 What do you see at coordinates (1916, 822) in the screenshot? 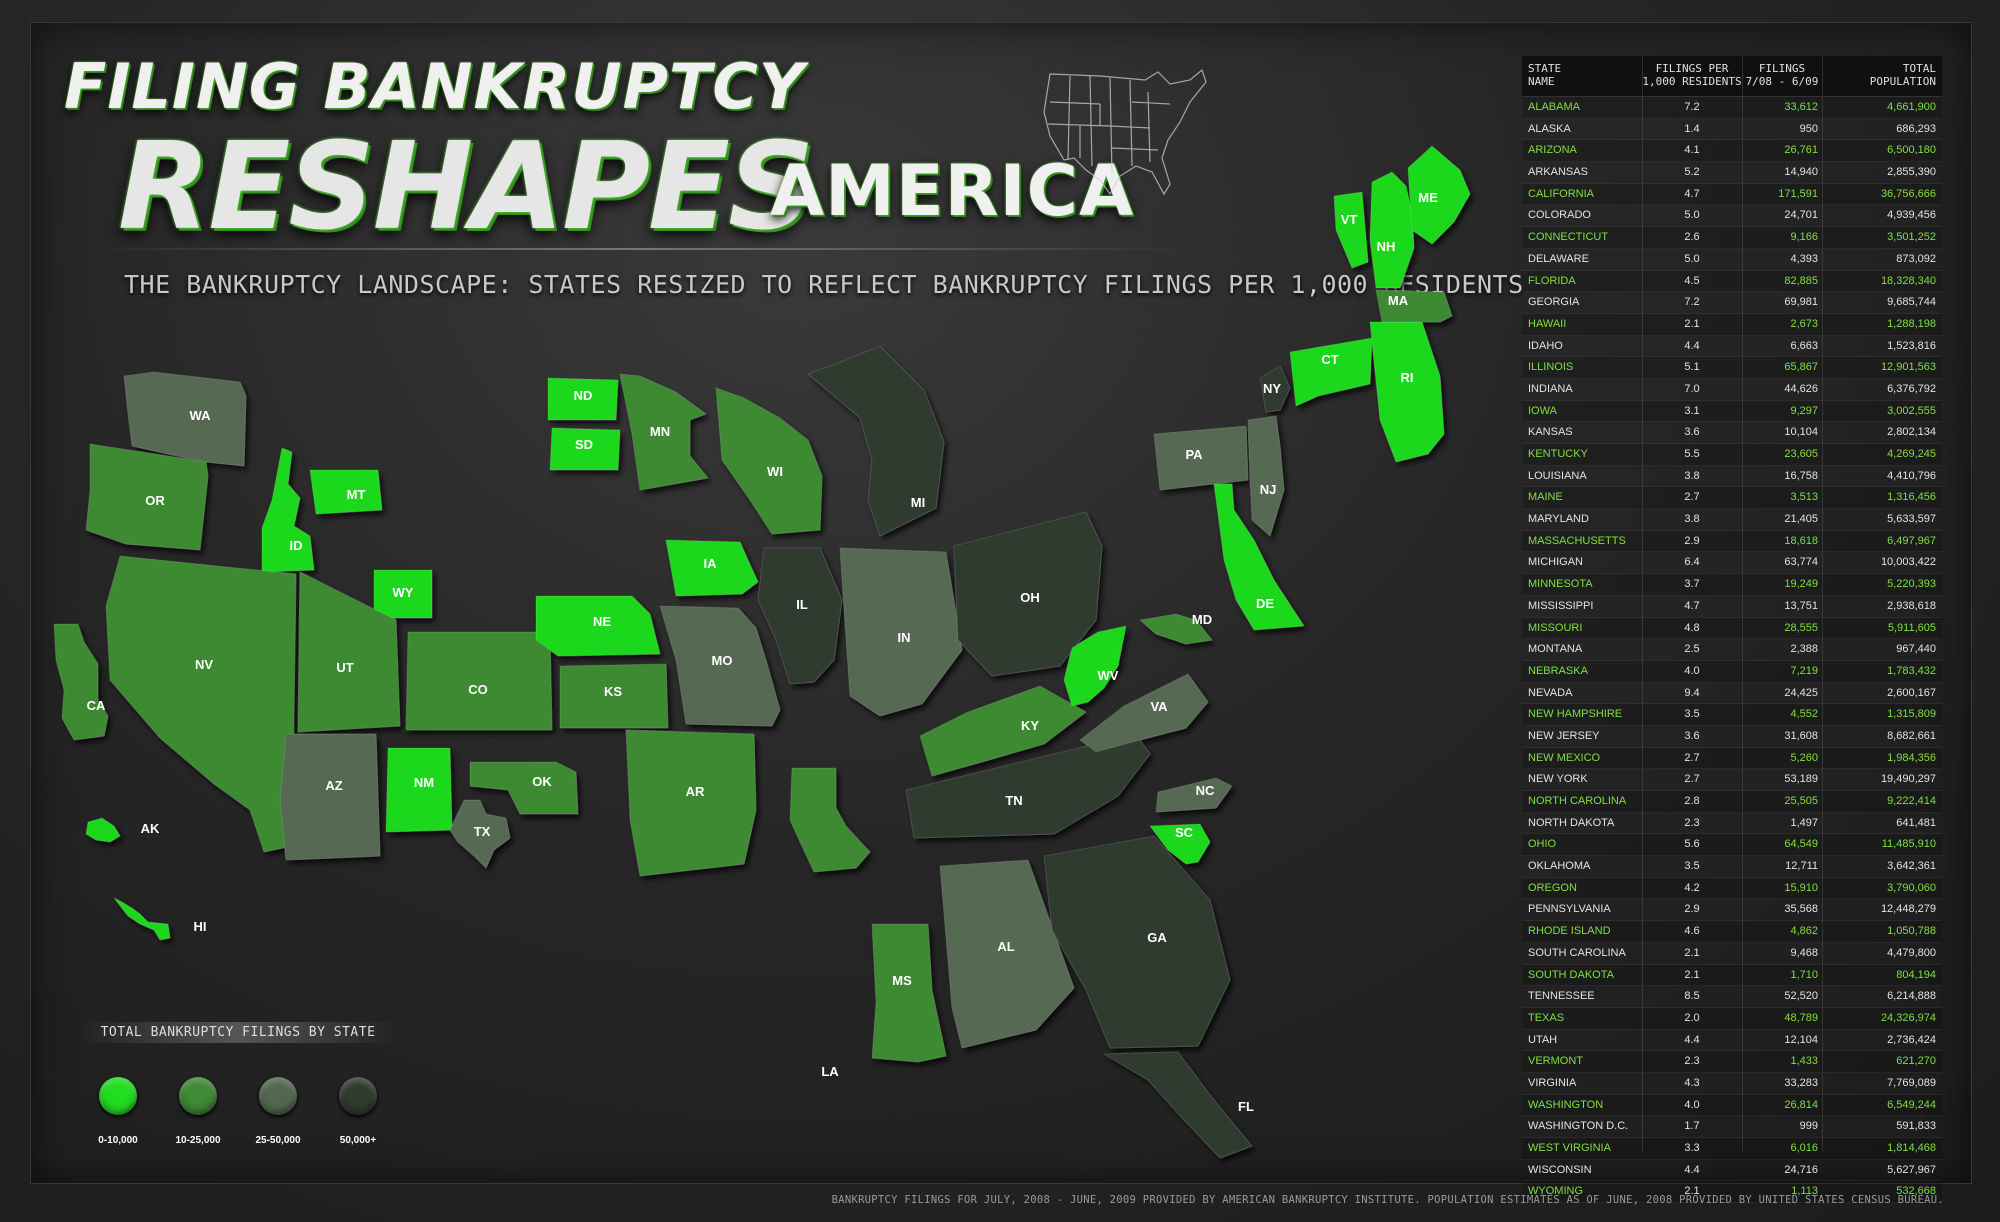
I see `population-cell: 641,481` at bounding box center [1916, 822].